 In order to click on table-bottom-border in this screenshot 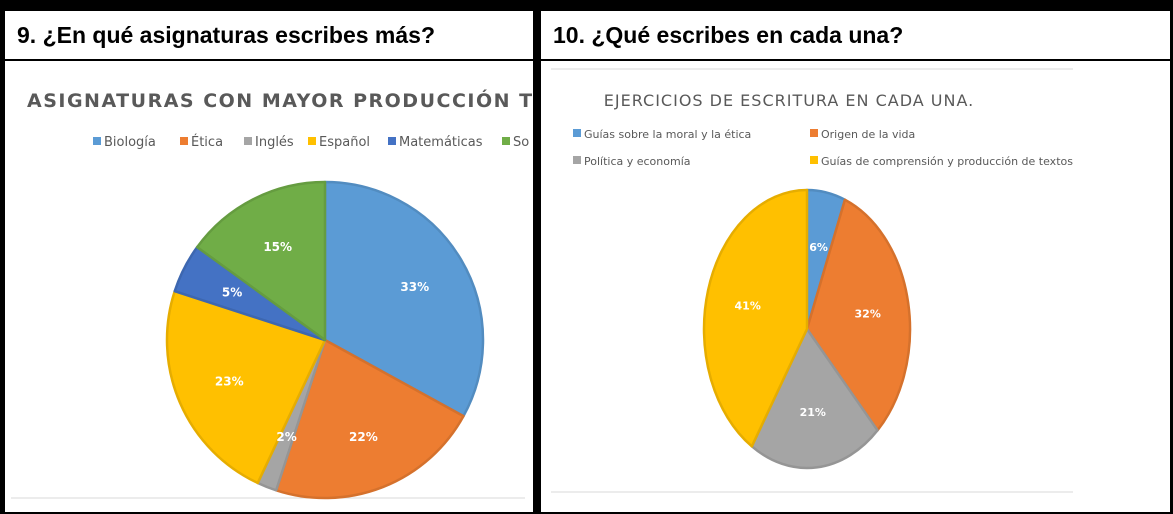, I will do `click(586, 513)`.